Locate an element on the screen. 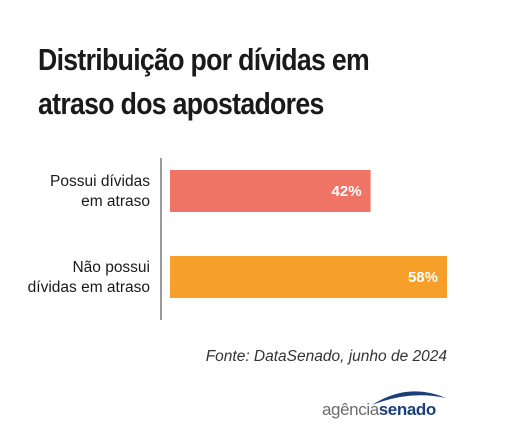 Image resolution: width=509 pixels, height=432 pixels. category-label-1-line-2: em atraso is located at coordinates (115, 201).